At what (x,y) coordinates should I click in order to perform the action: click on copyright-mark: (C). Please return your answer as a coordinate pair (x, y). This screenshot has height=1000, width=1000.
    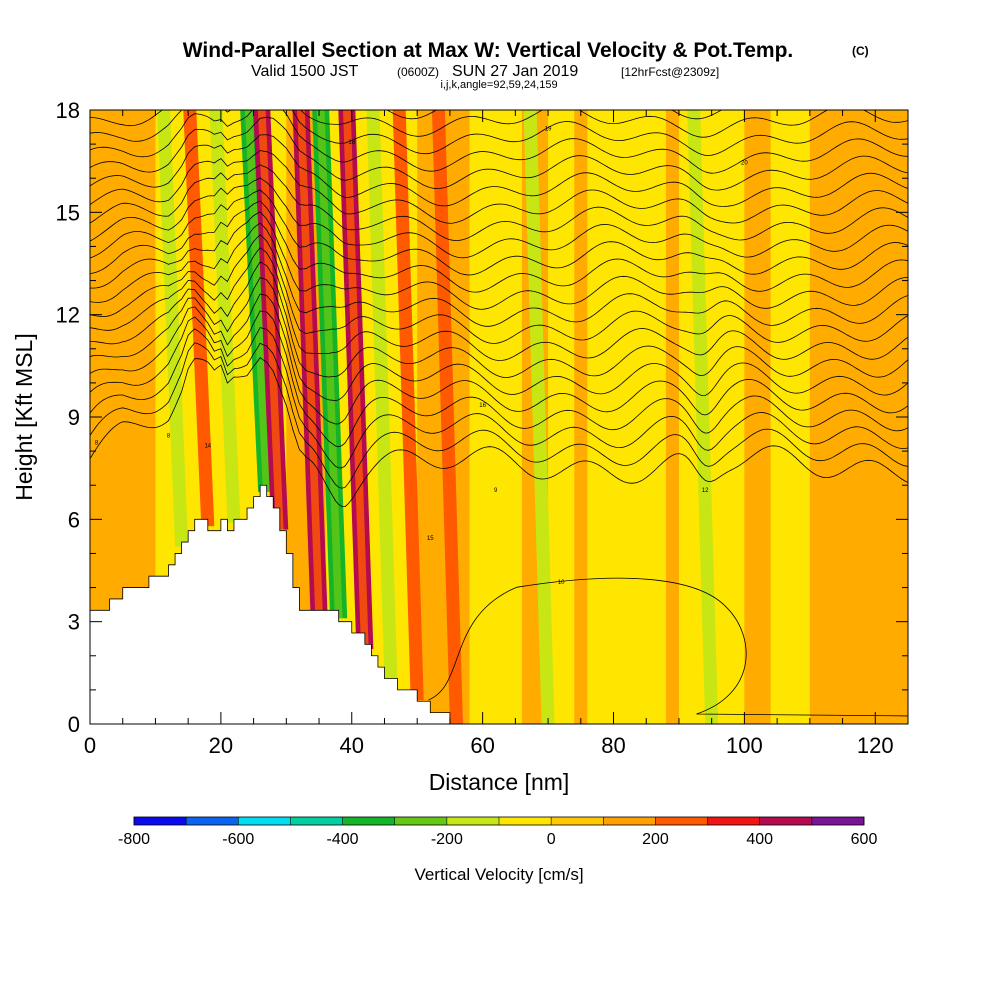
    Looking at the image, I should click on (860, 51).